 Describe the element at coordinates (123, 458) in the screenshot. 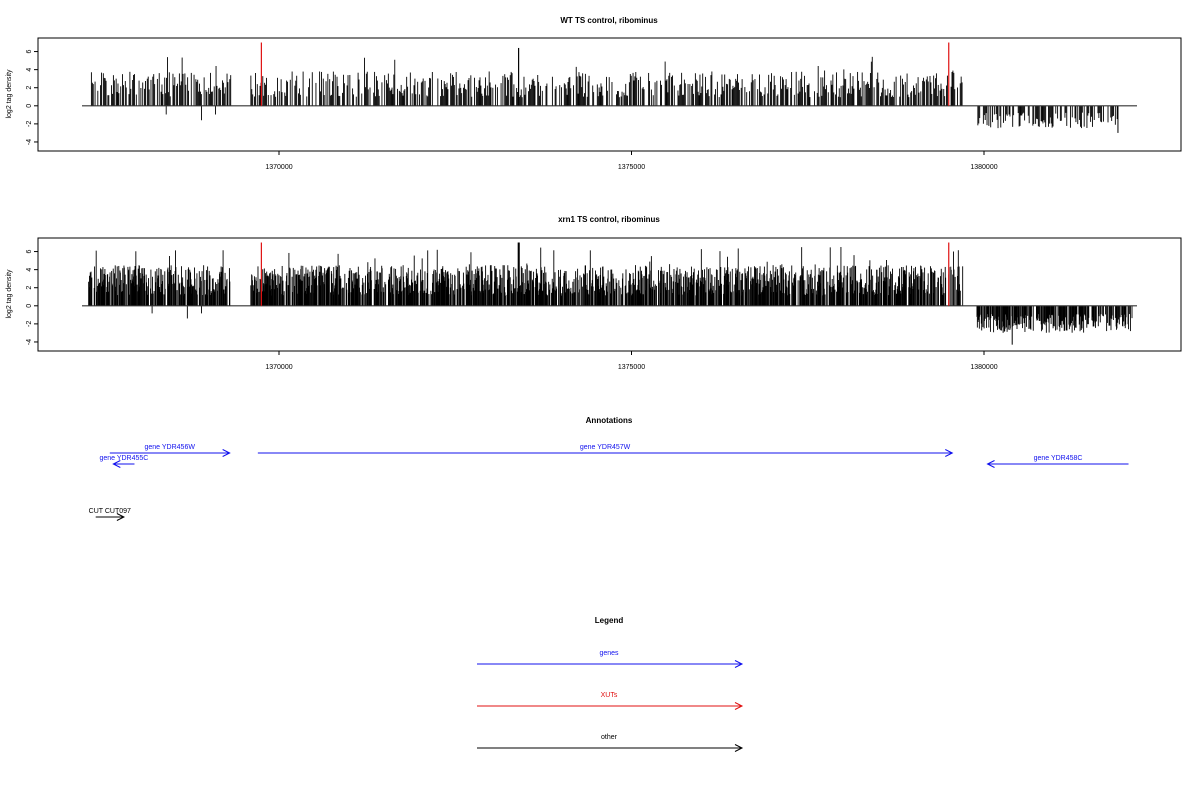

I see `annotation-label: gene YDR455C` at that location.